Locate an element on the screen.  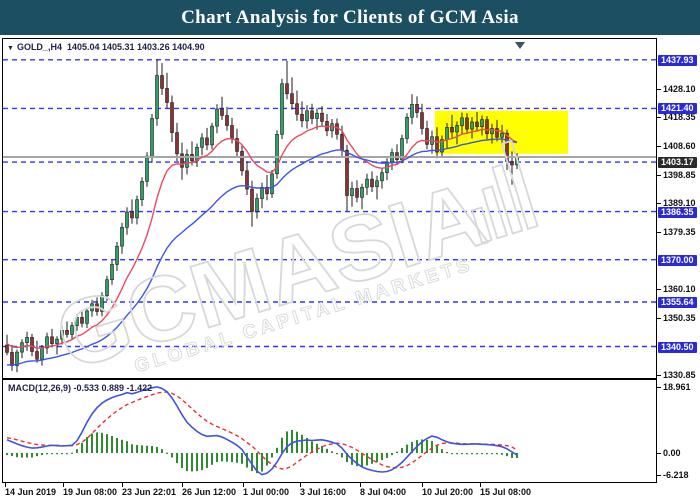
price-tick-label: 1350.35 is located at coordinates (679, 317).